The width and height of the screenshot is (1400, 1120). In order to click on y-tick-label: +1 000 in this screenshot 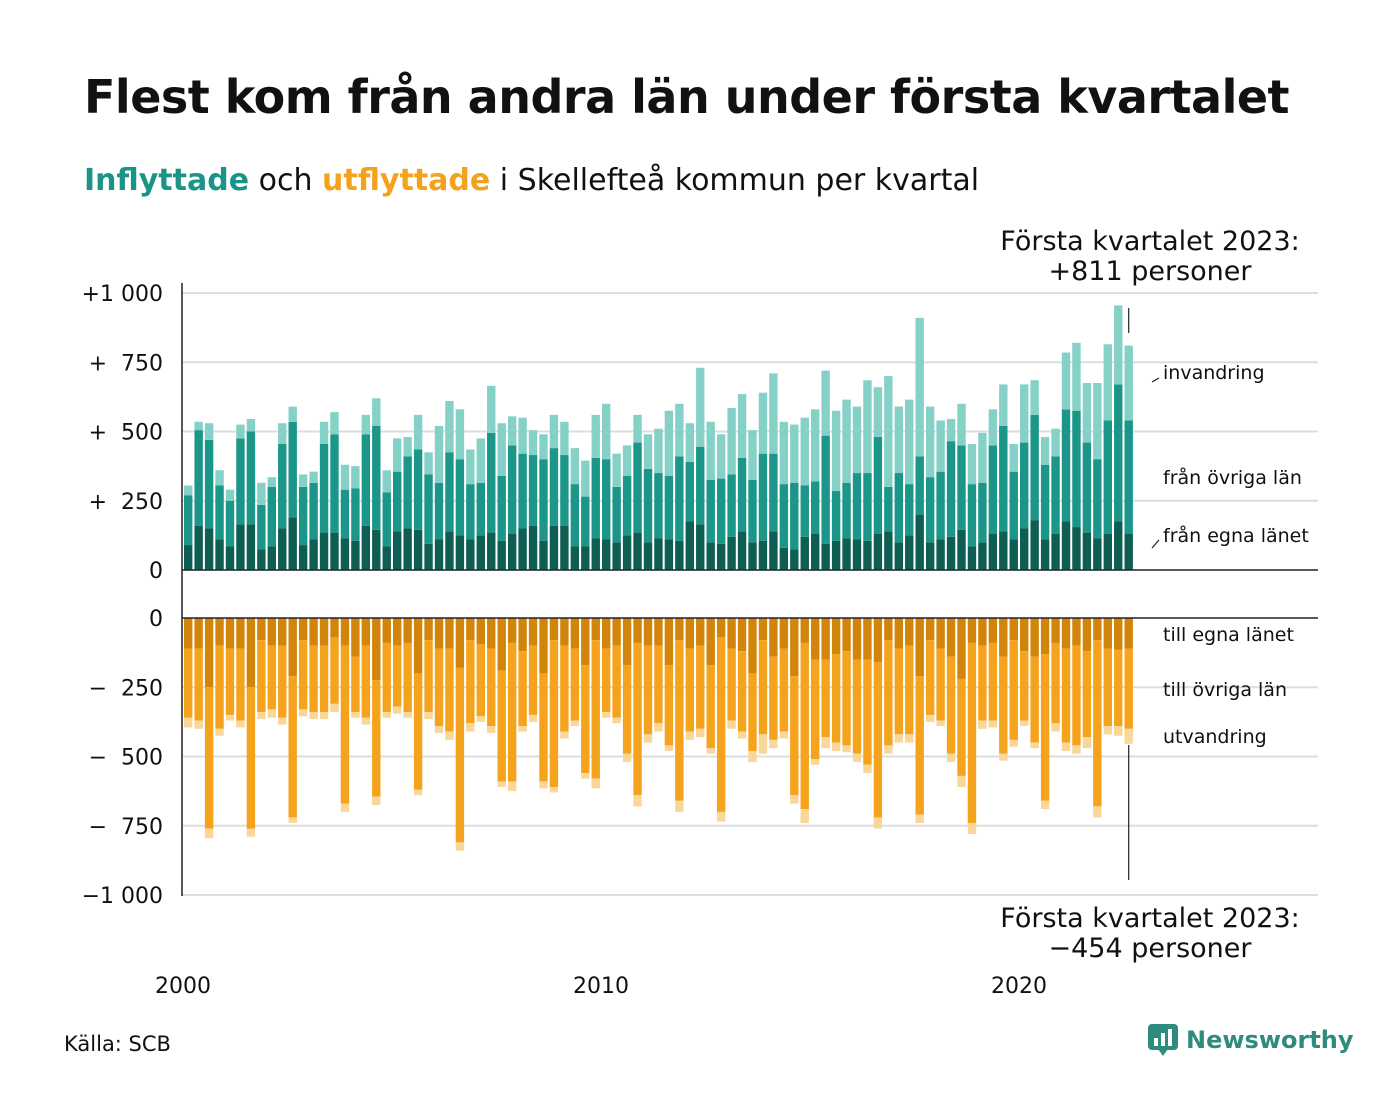, I will do `click(122, 294)`.